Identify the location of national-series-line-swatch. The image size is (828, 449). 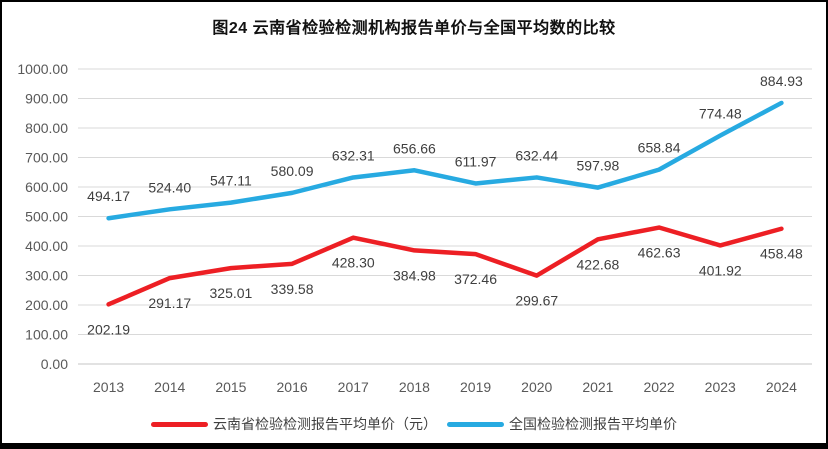
(475, 424).